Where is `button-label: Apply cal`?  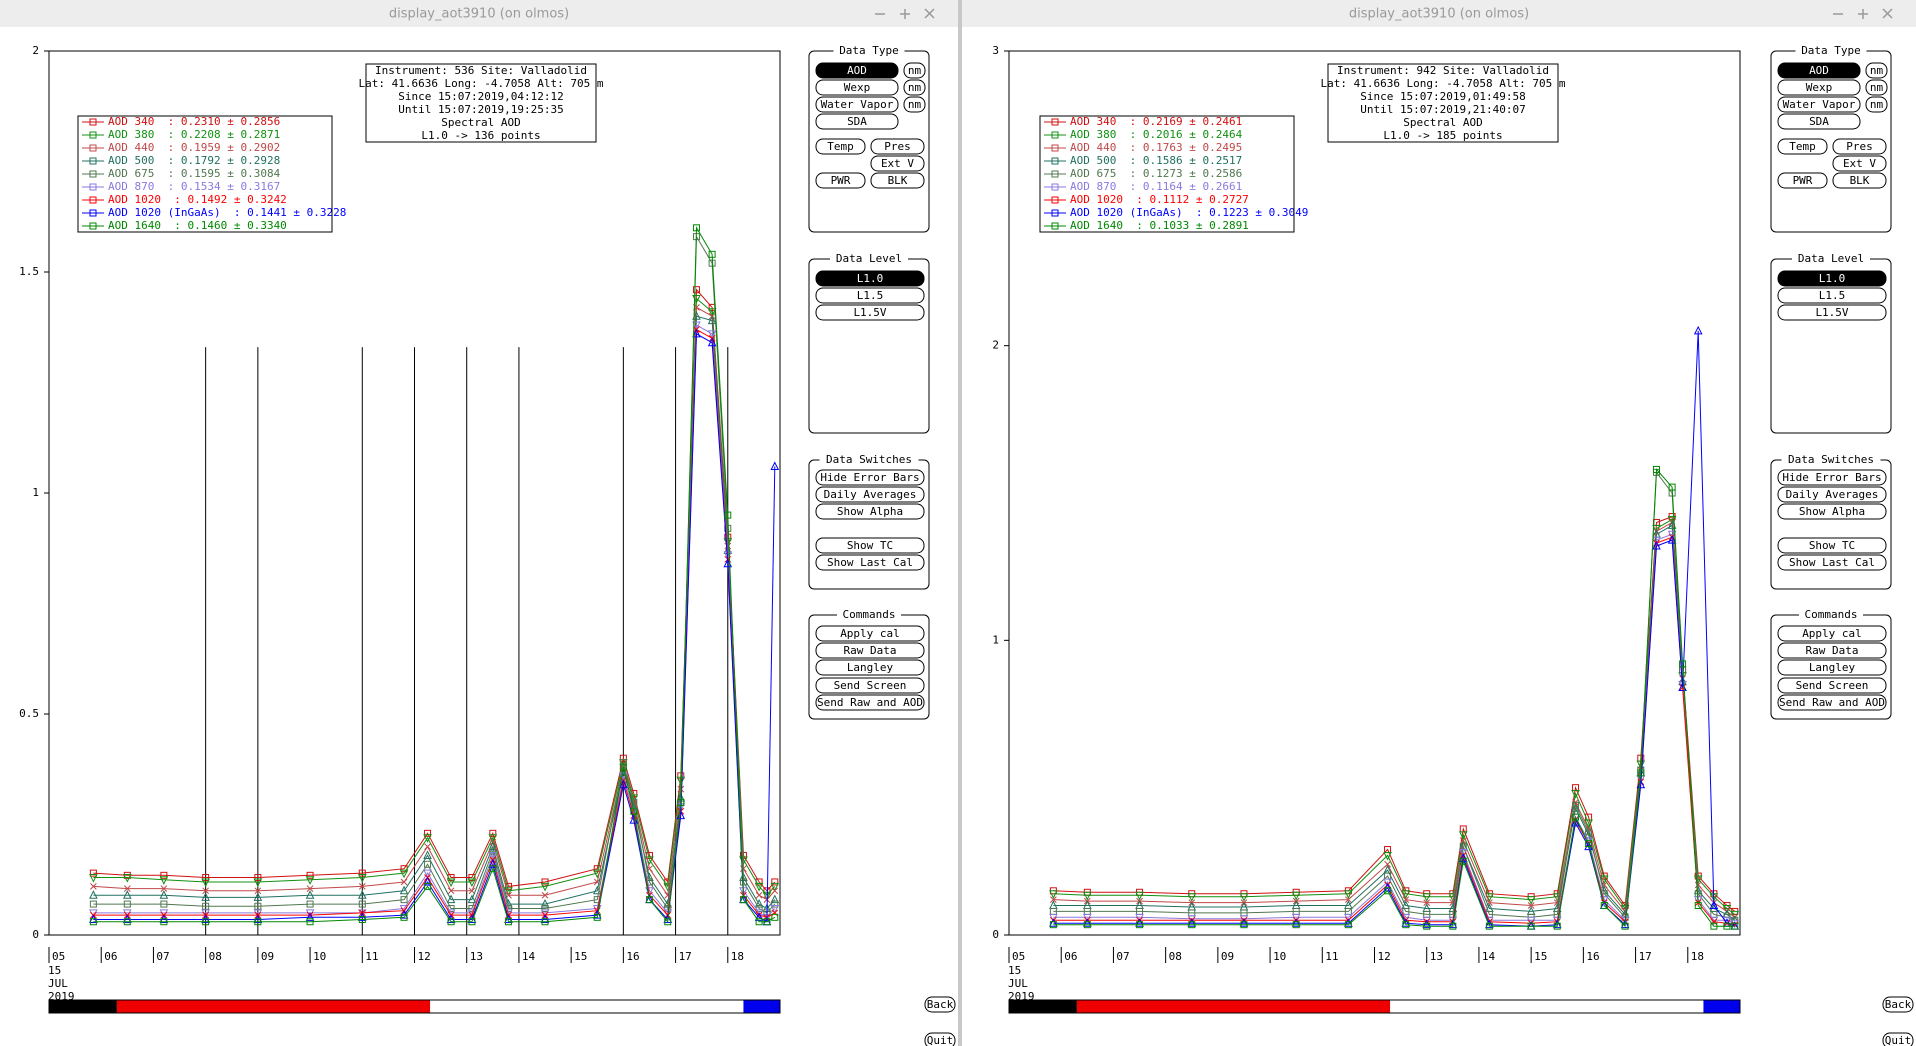
button-label: Apply cal is located at coordinates (1832, 633).